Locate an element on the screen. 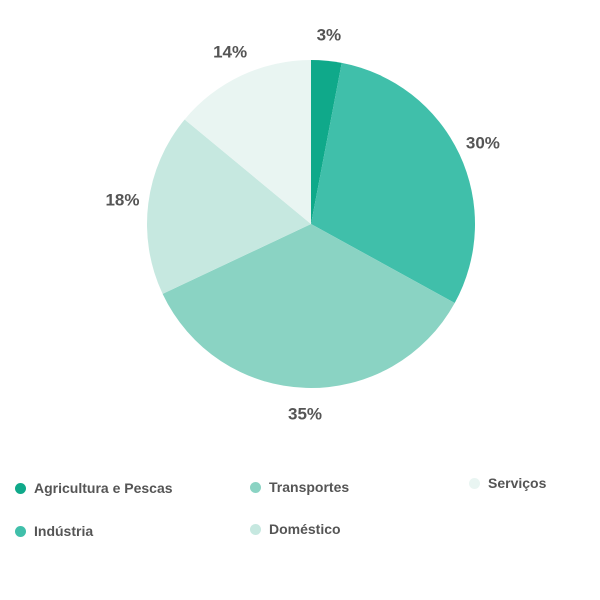 The height and width of the screenshot is (600, 600). pie-slice-transportes is located at coordinates (308, 306).